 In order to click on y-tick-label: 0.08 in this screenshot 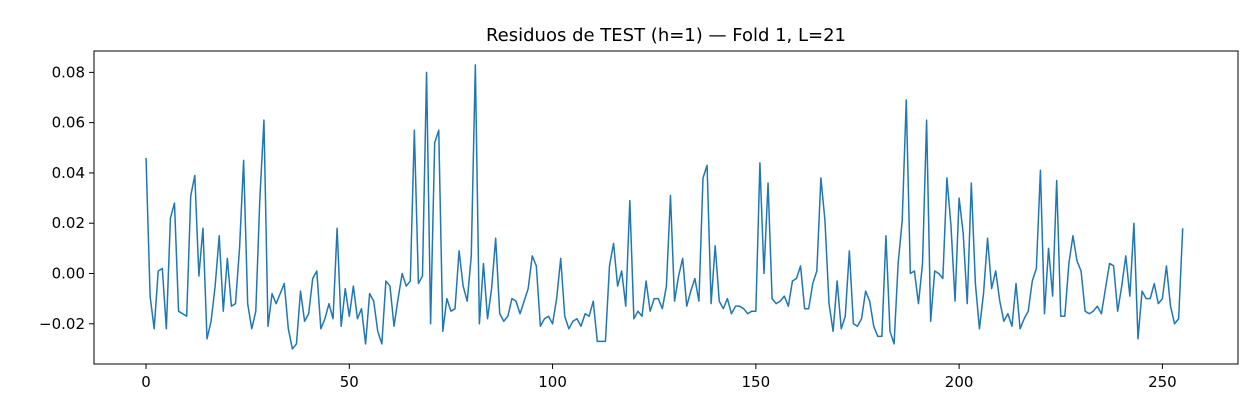, I will do `click(68, 72)`.